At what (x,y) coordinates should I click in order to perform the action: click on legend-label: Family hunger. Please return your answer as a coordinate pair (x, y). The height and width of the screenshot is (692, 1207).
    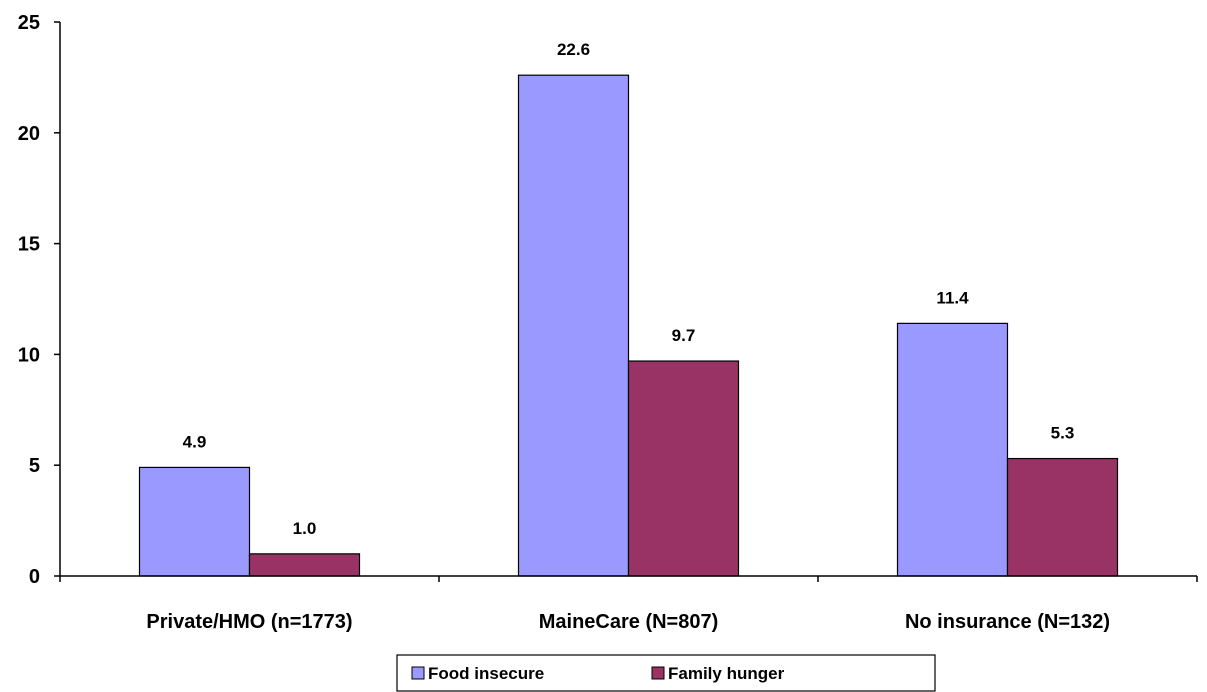
    Looking at the image, I should click on (726, 673).